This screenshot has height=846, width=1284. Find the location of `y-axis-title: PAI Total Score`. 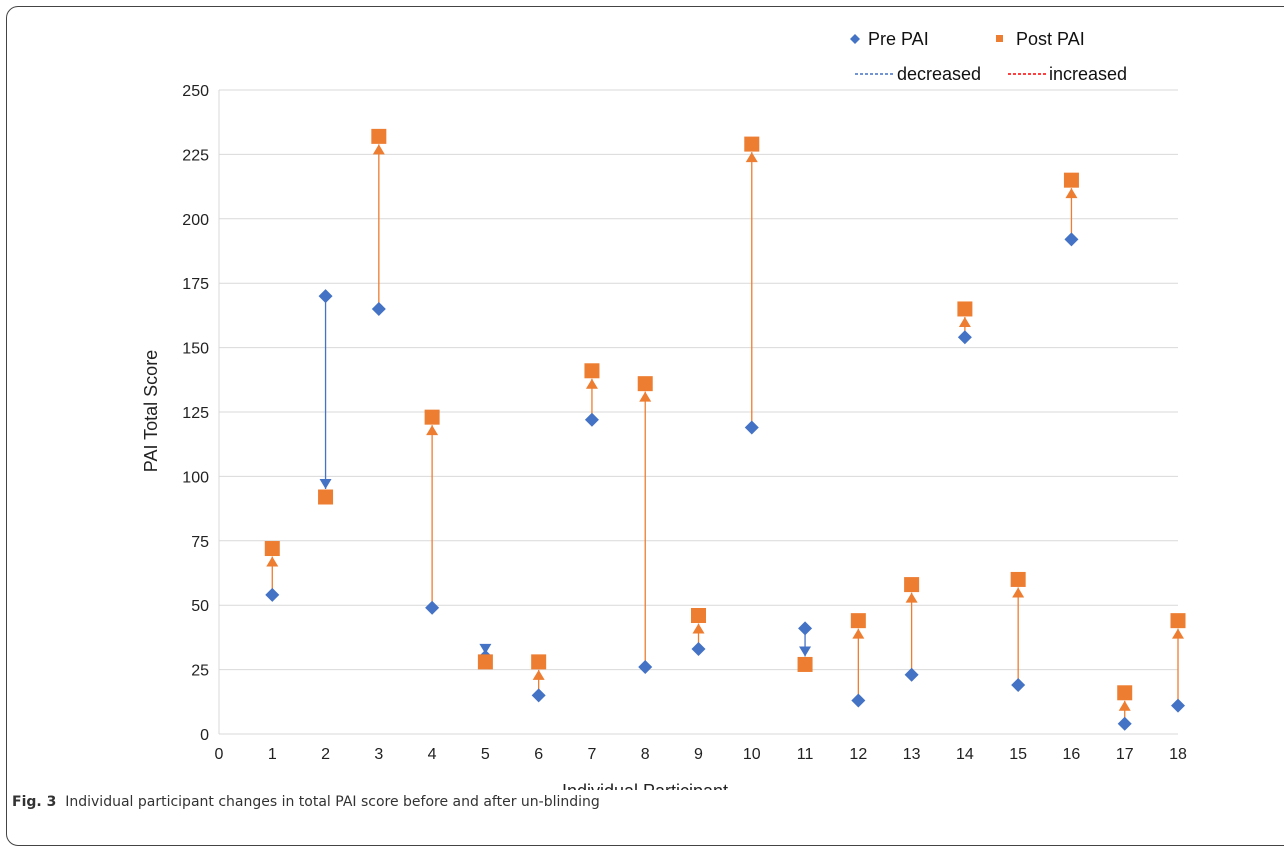

y-axis-title: PAI Total Score is located at coordinates (151, 411).